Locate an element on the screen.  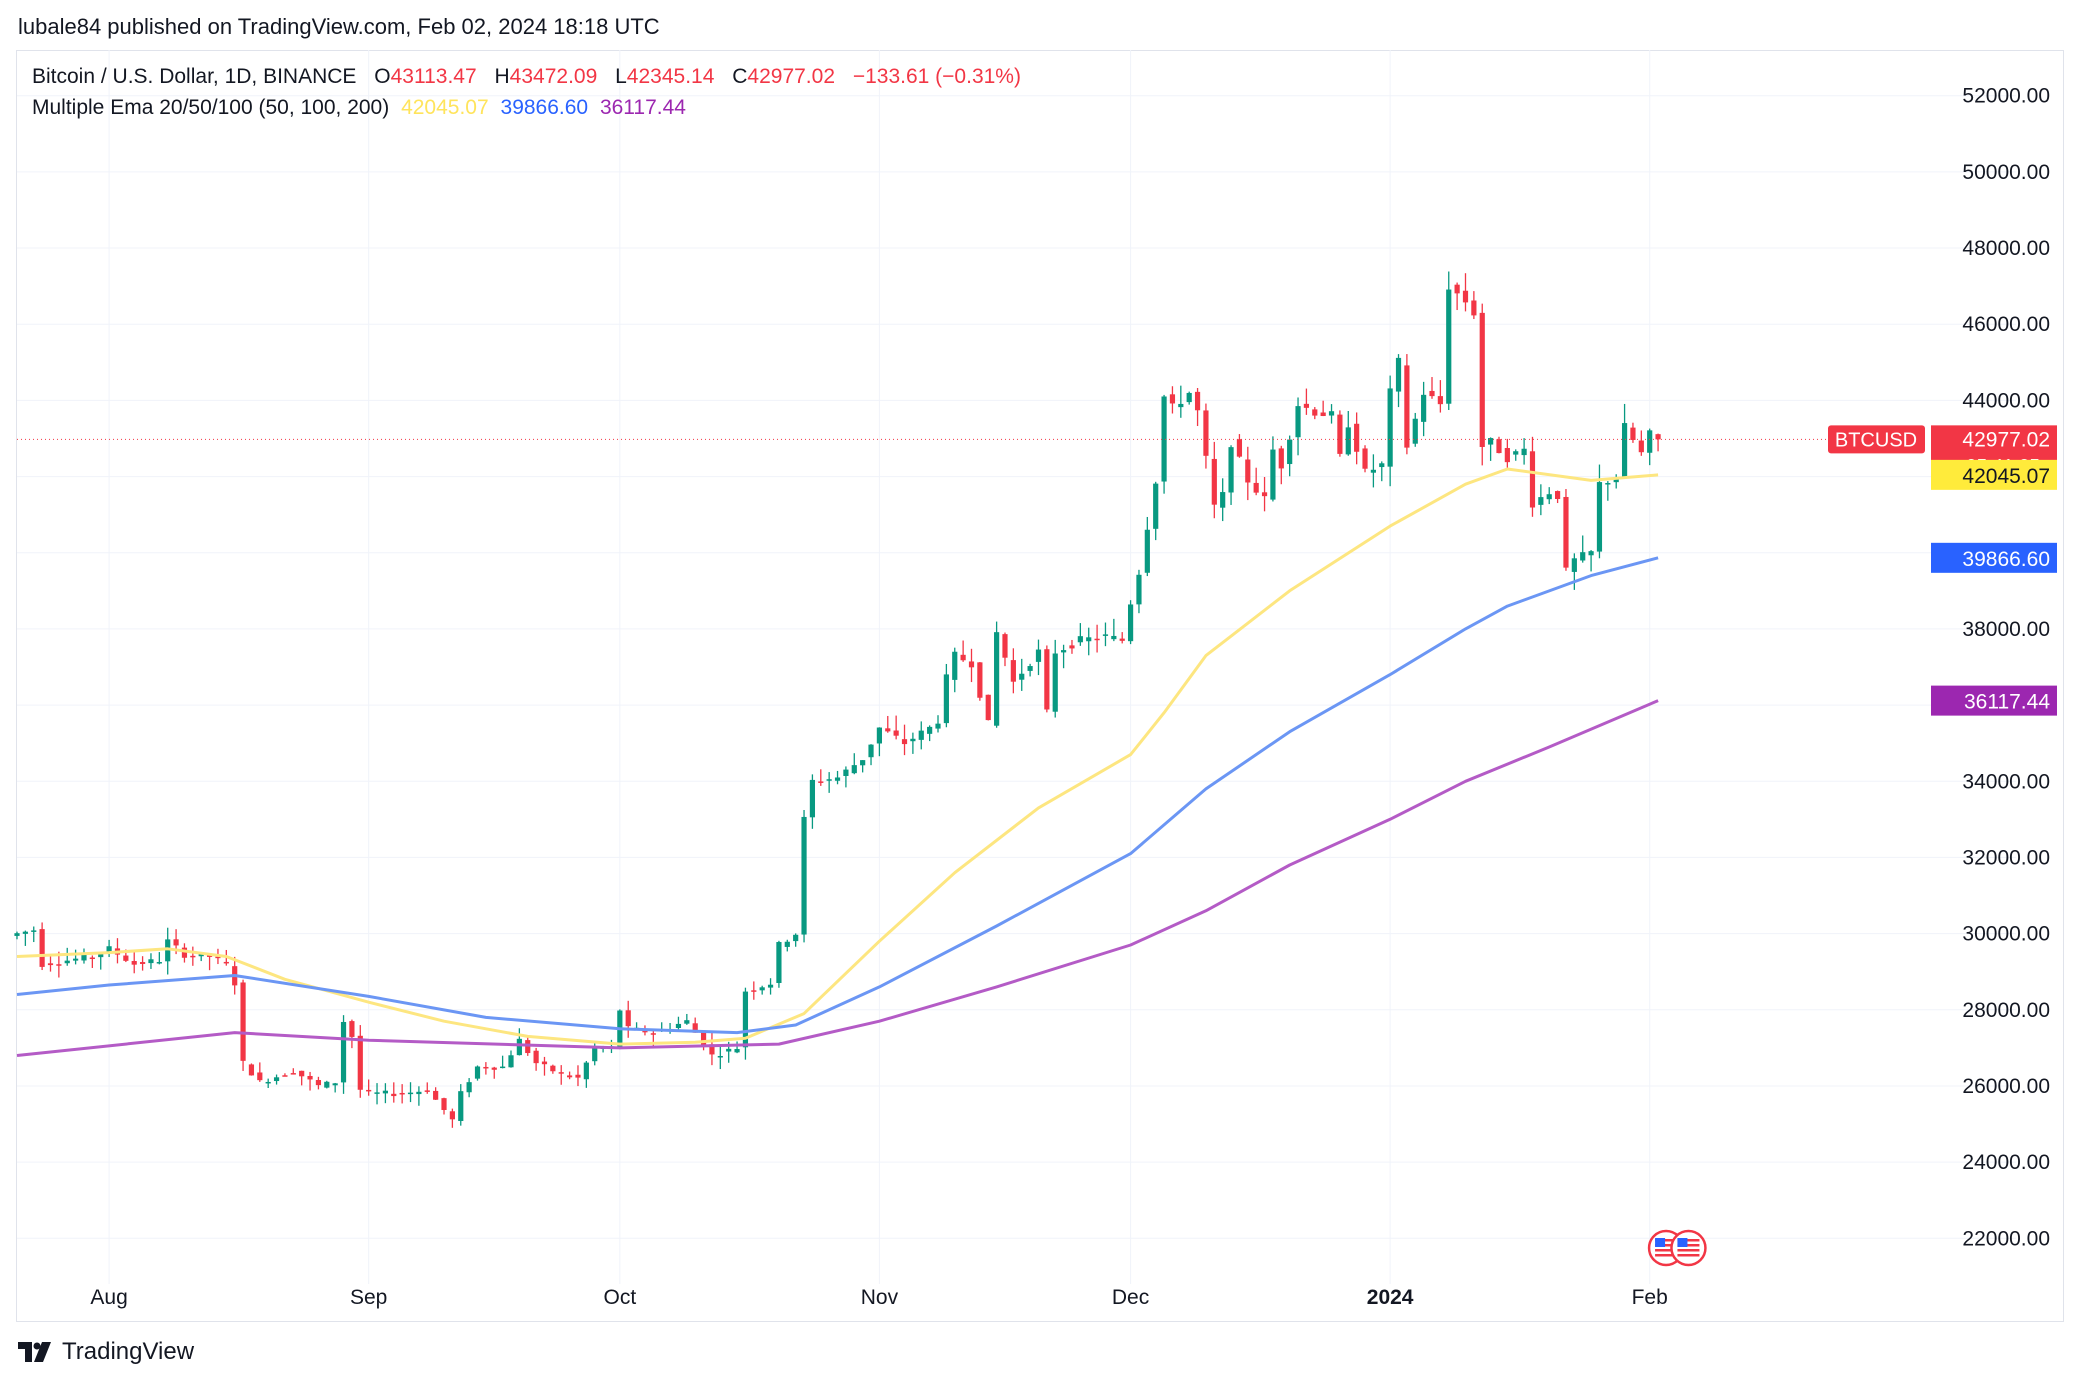
ema-tag-value: 36117.44 is located at coordinates (2007, 702).